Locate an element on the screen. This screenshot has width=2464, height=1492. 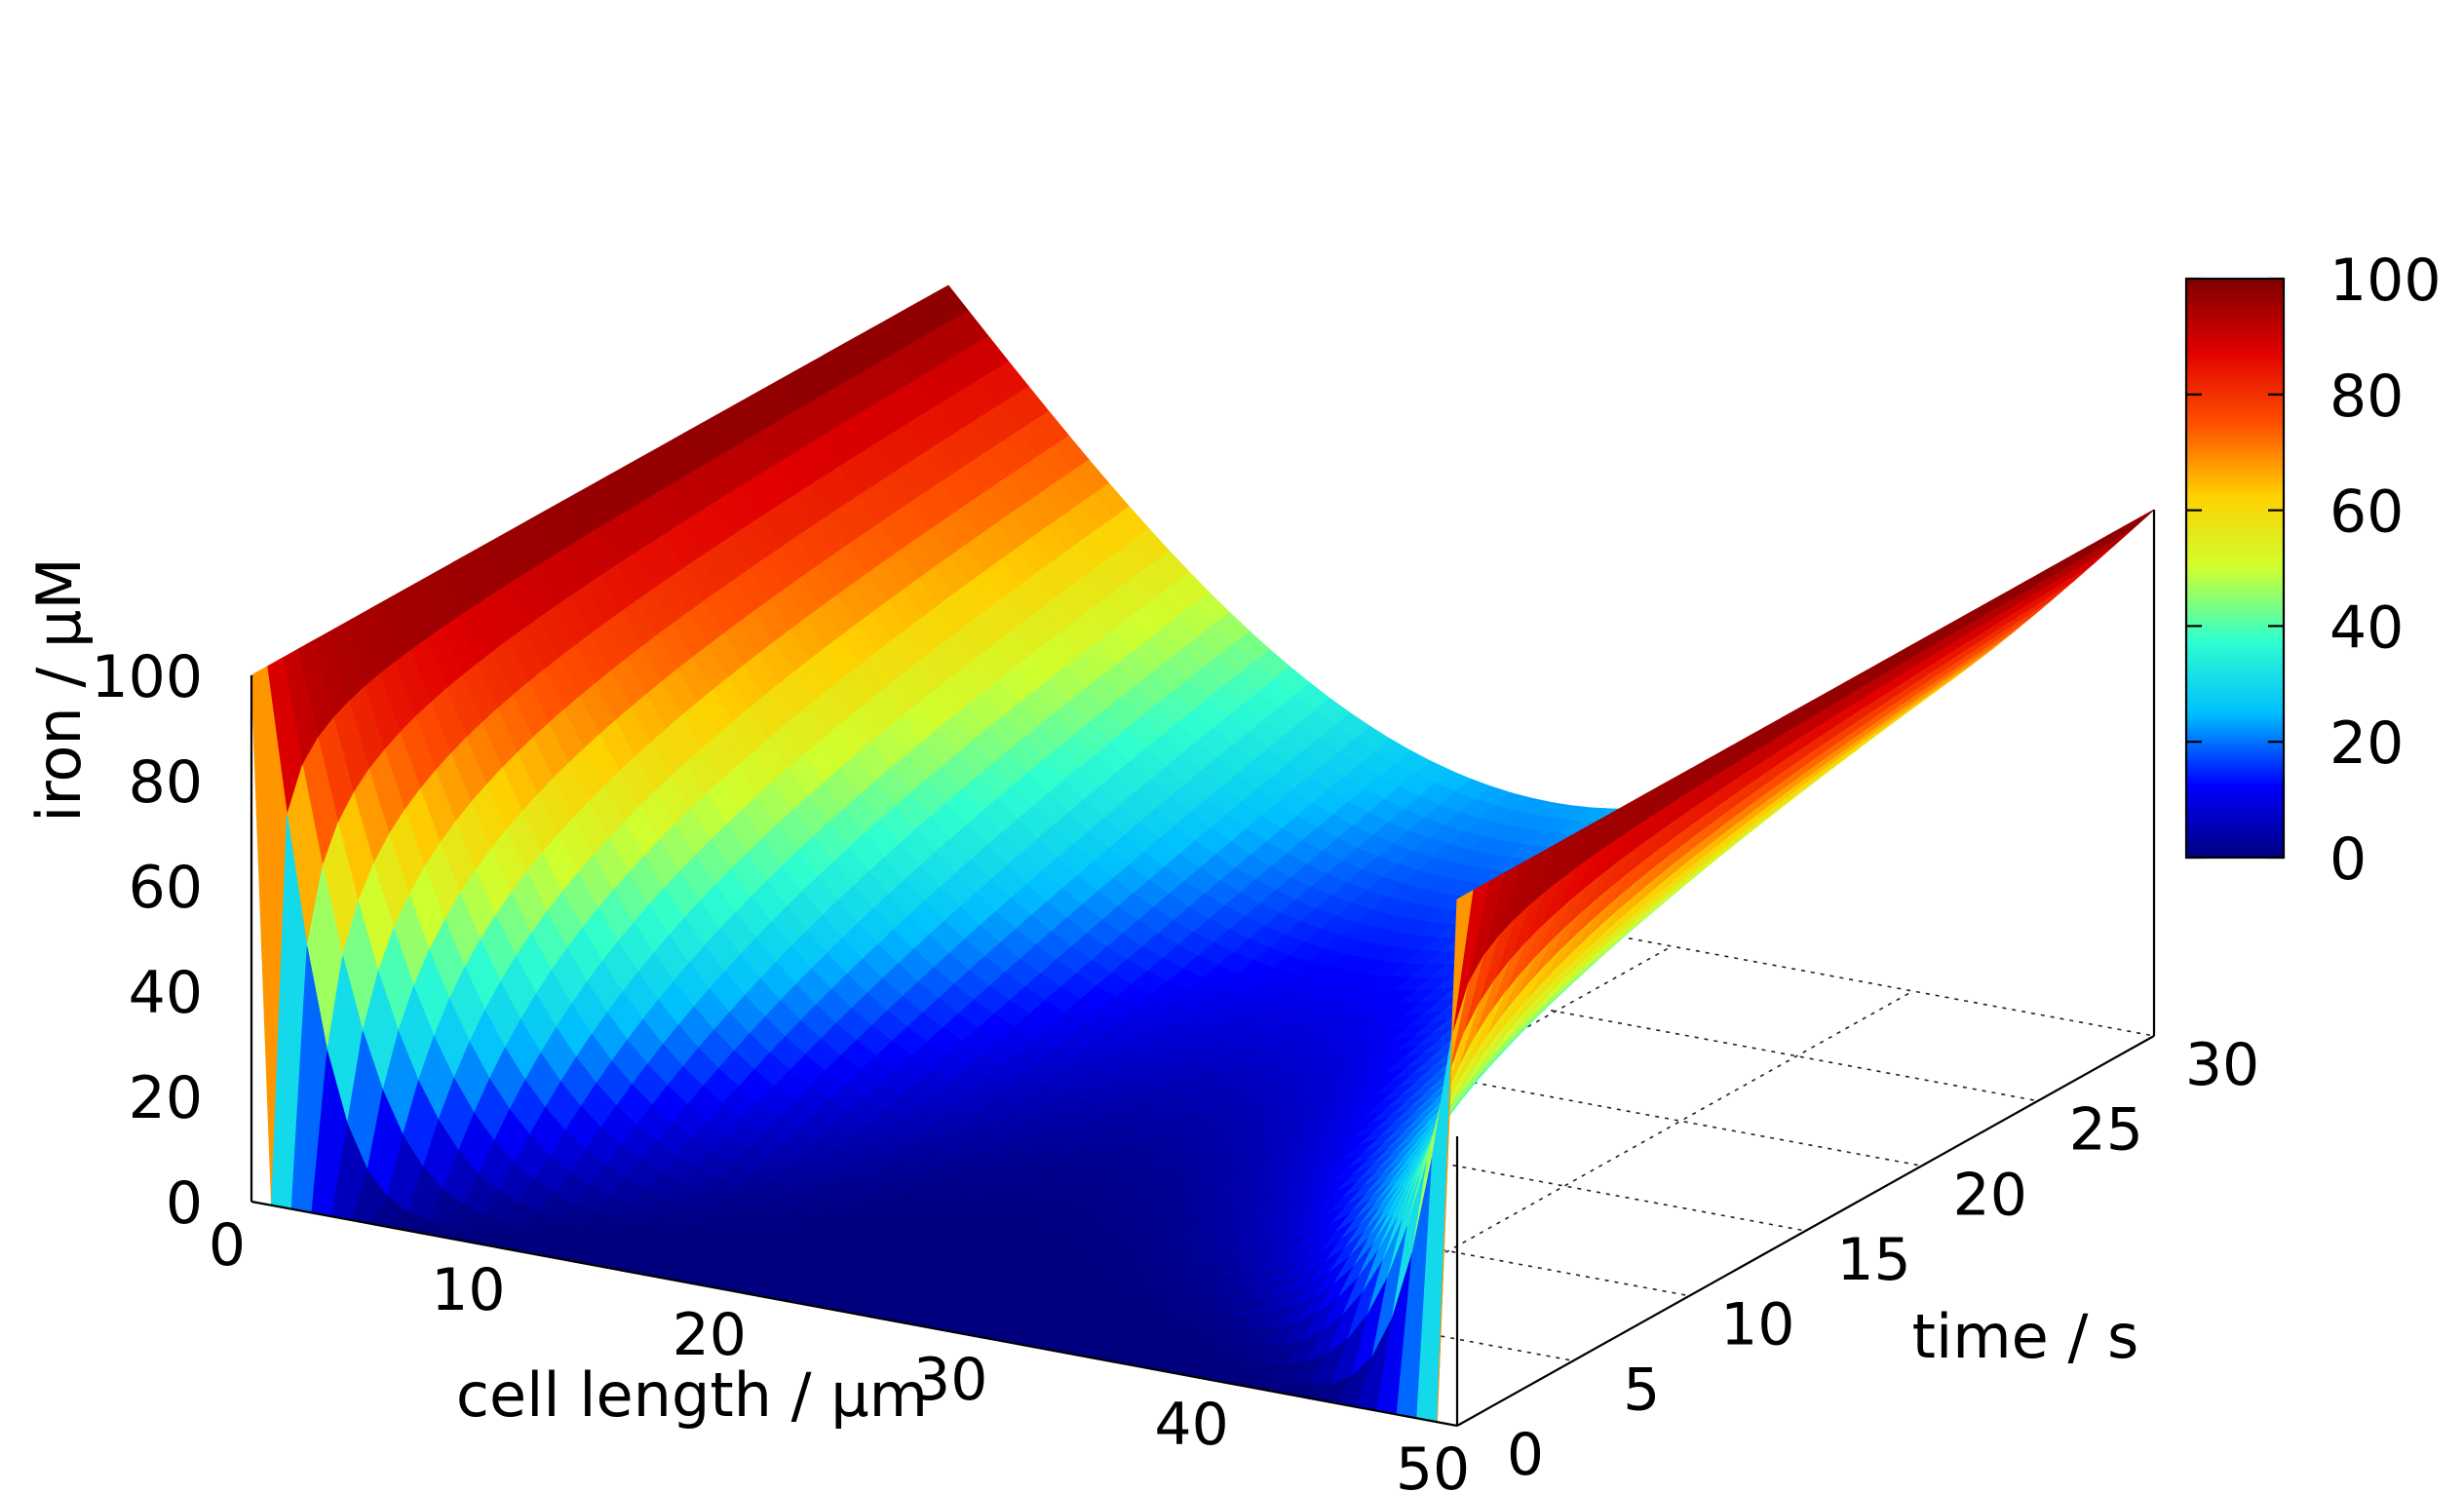
colorbar-tick-label: 20 is located at coordinates (2366, 743).